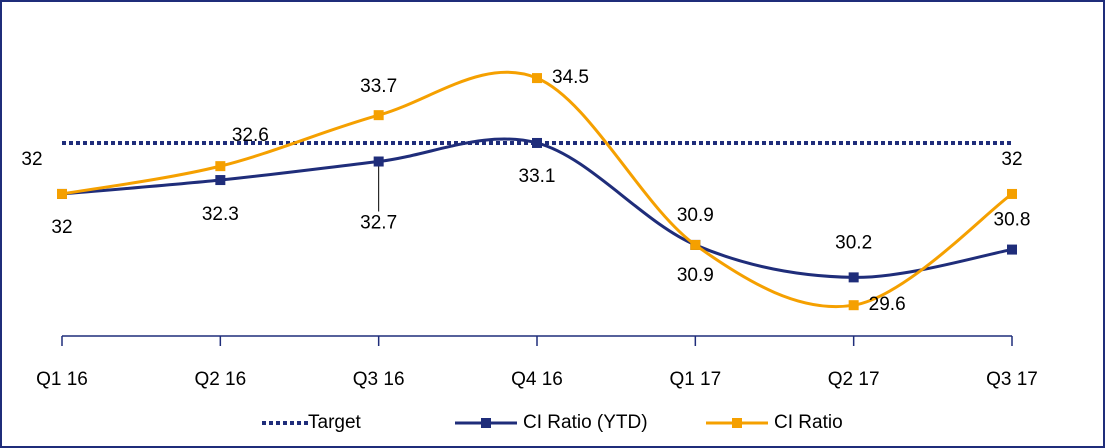 The width and height of the screenshot is (1105, 448). What do you see at coordinates (537, 176) in the screenshot?
I see `data-label: 33.1` at bounding box center [537, 176].